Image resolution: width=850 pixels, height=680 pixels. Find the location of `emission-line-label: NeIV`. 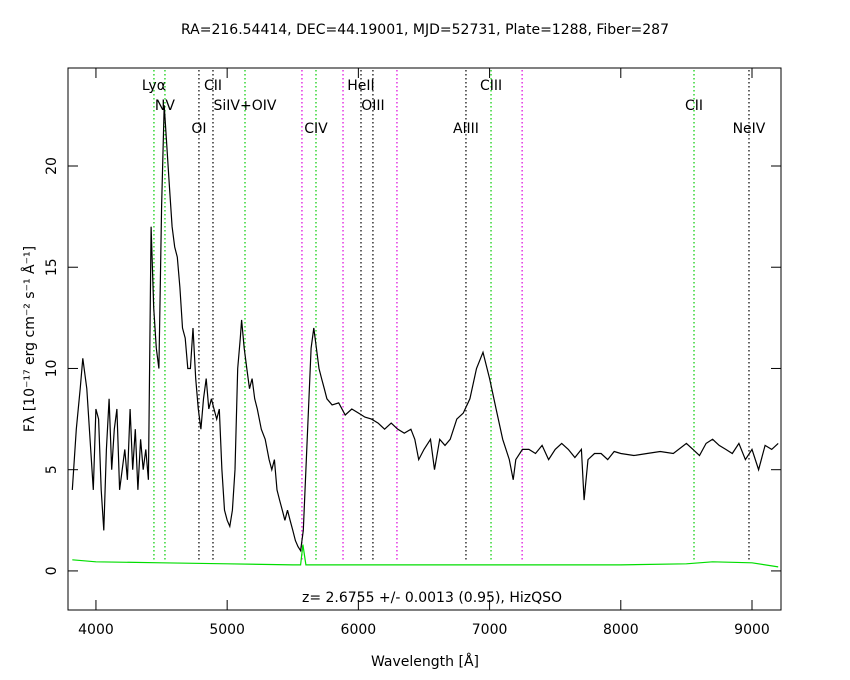

emission-line-label: NeIV is located at coordinates (749, 129).